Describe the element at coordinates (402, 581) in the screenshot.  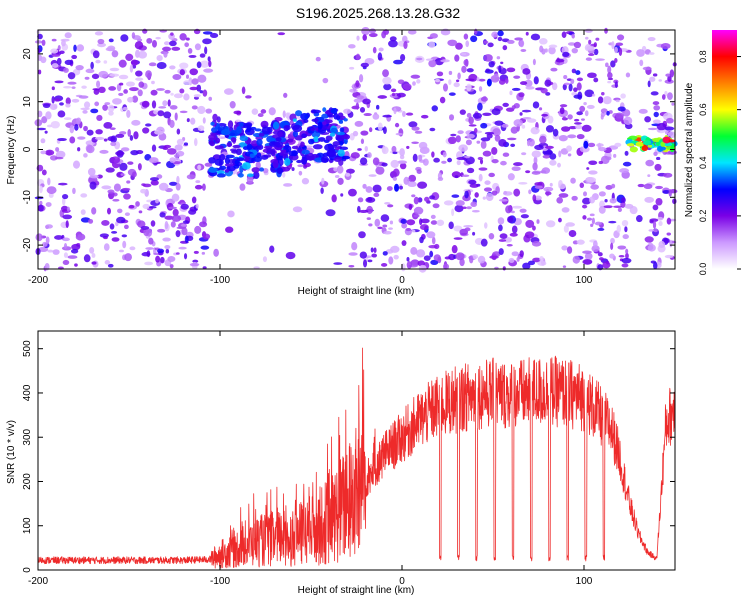
I see `snr-x-tick-label: 0` at that location.